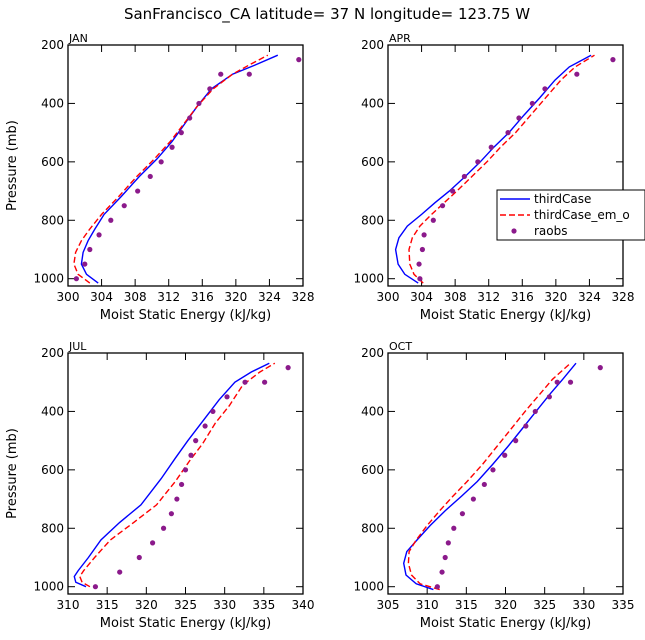 This screenshot has height=640, width=645. Describe the element at coordinates (12, 473) in the screenshot. I see `y-axis-label: Pressure (mb)` at that location.